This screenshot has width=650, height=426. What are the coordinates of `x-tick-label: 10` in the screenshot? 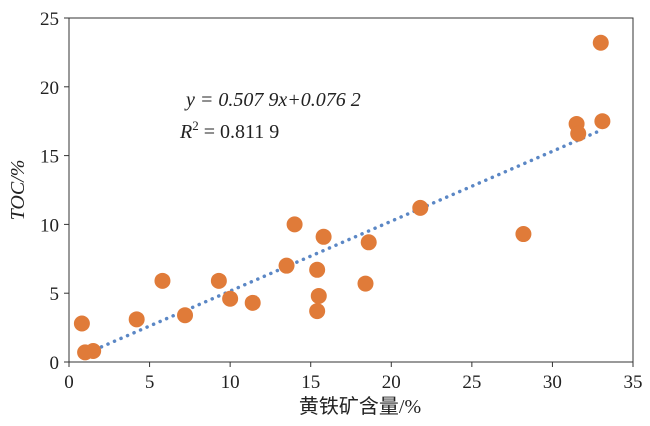 It's located at (230, 382).